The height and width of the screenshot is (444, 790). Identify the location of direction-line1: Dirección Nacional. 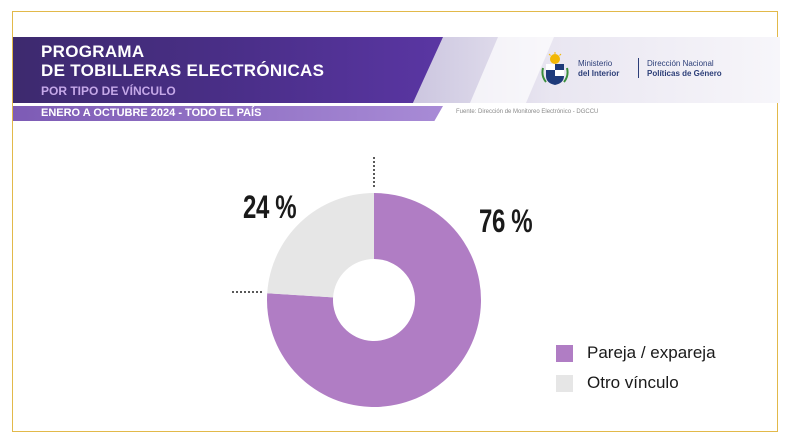
(680, 63).